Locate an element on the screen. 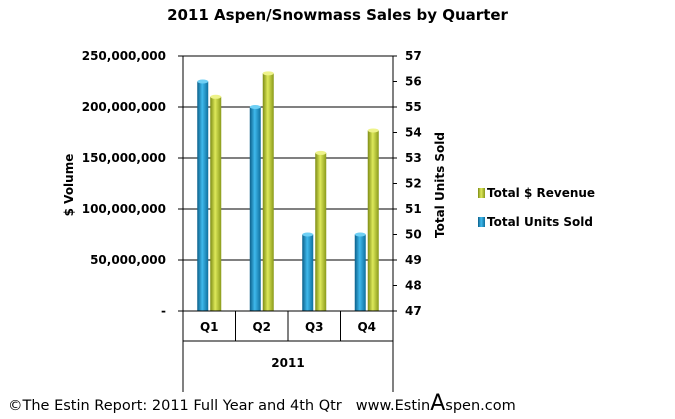 The height and width of the screenshot is (419, 675). y2-tick-label: 56 is located at coordinates (413, 82).